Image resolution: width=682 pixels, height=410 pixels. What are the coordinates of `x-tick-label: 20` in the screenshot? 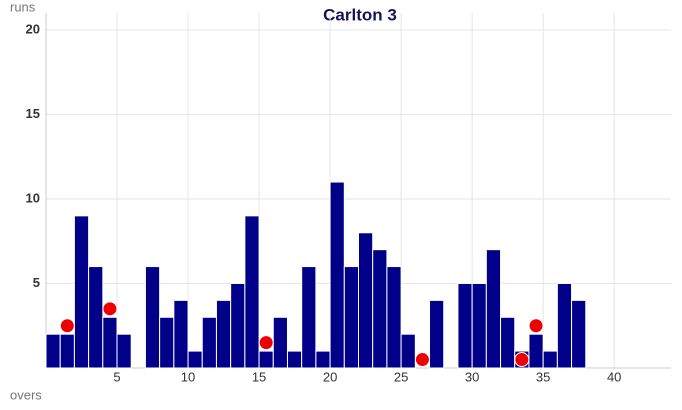 It's located at (330, 376).